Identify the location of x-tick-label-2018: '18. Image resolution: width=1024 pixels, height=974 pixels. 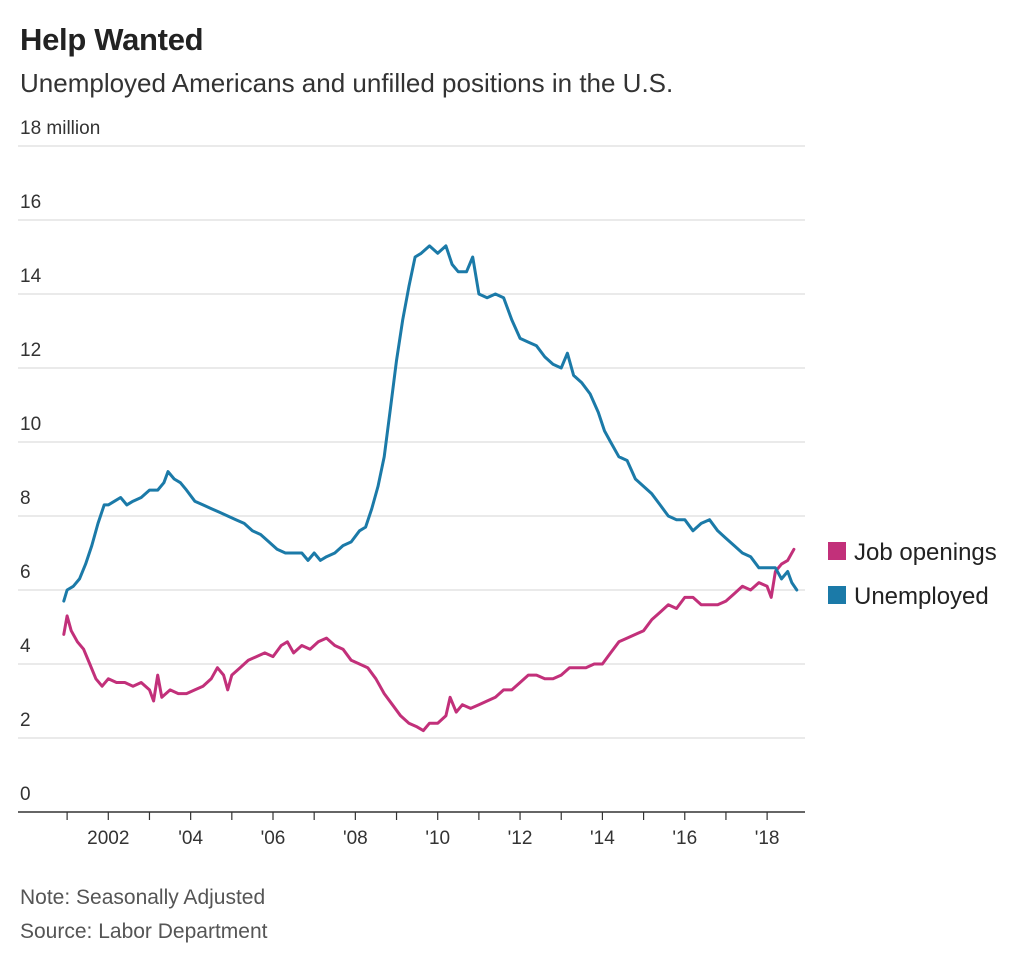
(767, 838).